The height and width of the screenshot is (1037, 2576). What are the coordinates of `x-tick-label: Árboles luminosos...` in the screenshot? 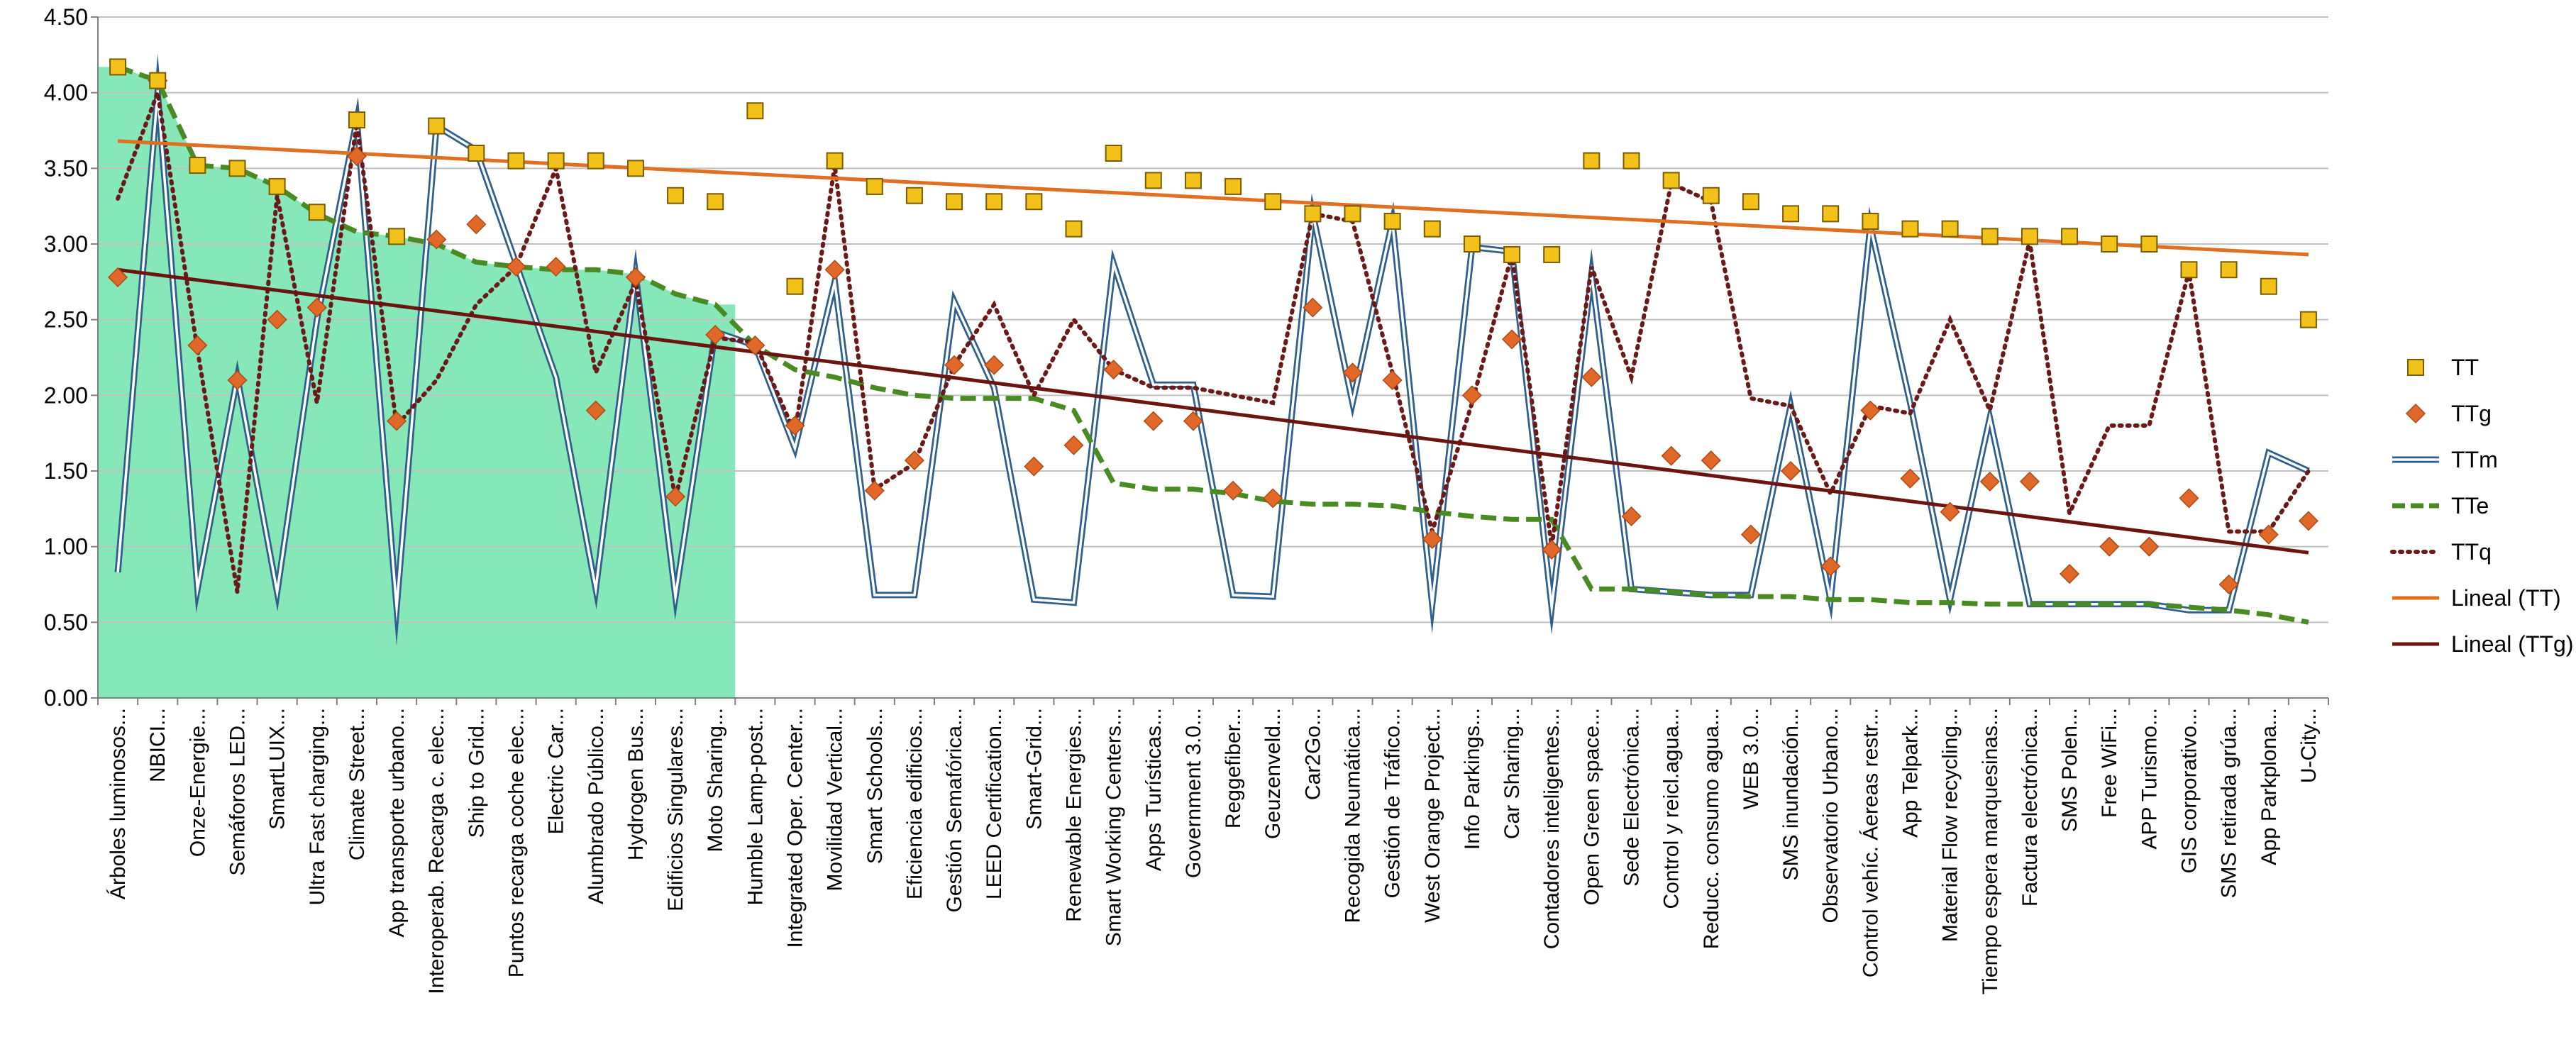 It's located at (118, 804).